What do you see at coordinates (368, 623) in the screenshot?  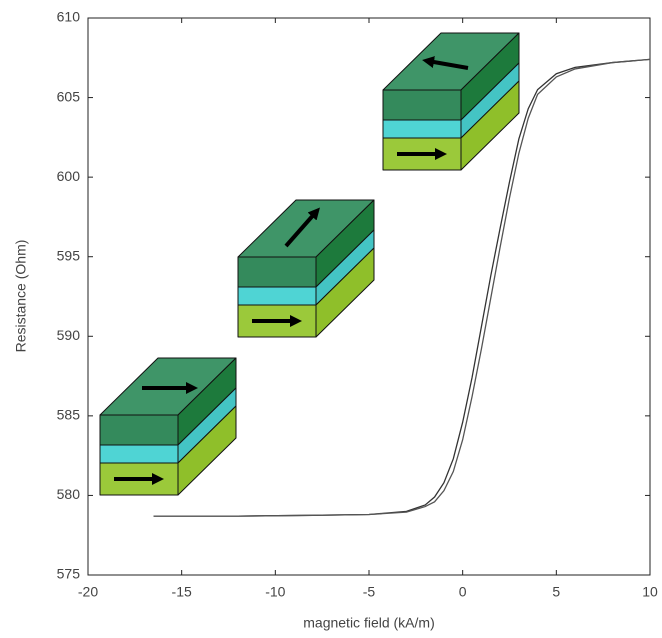 I see `x-axis-title: magnetic field (kA/m)` at bounding box center [368, 623].